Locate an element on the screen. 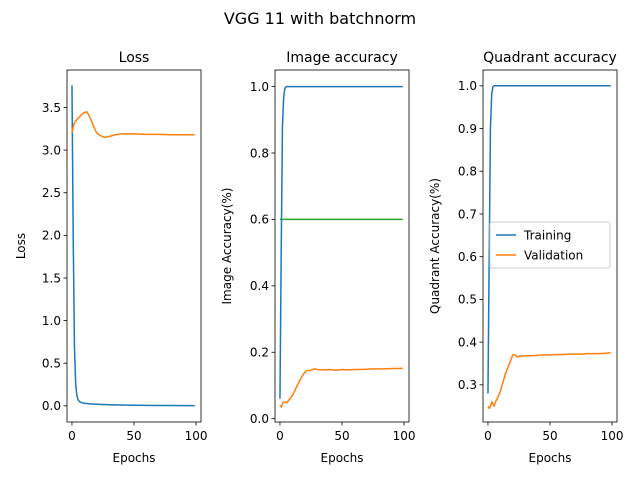 This screenshot has height=480, width=640. legend-label-validation: Validation is located at coordinates (553, 255).